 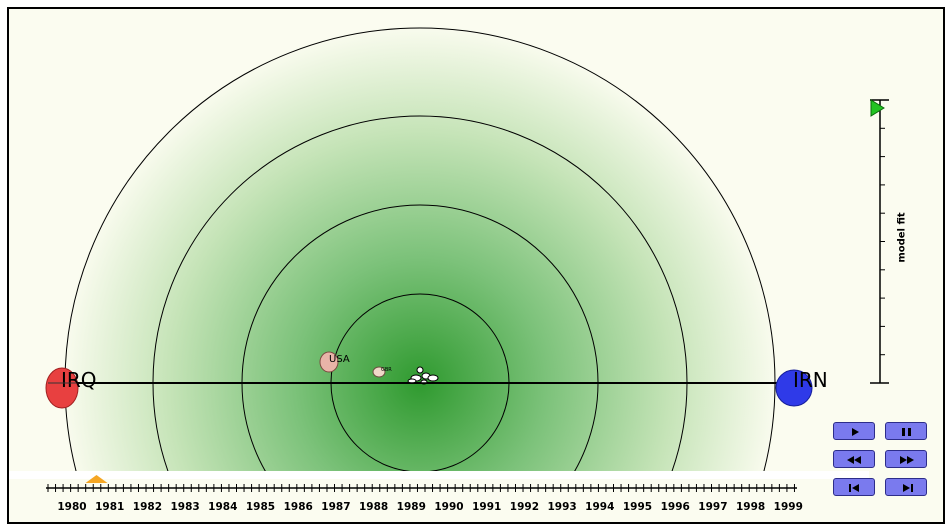 I want to click on timeline-year-label: 1990, so click(x=448, y=507).